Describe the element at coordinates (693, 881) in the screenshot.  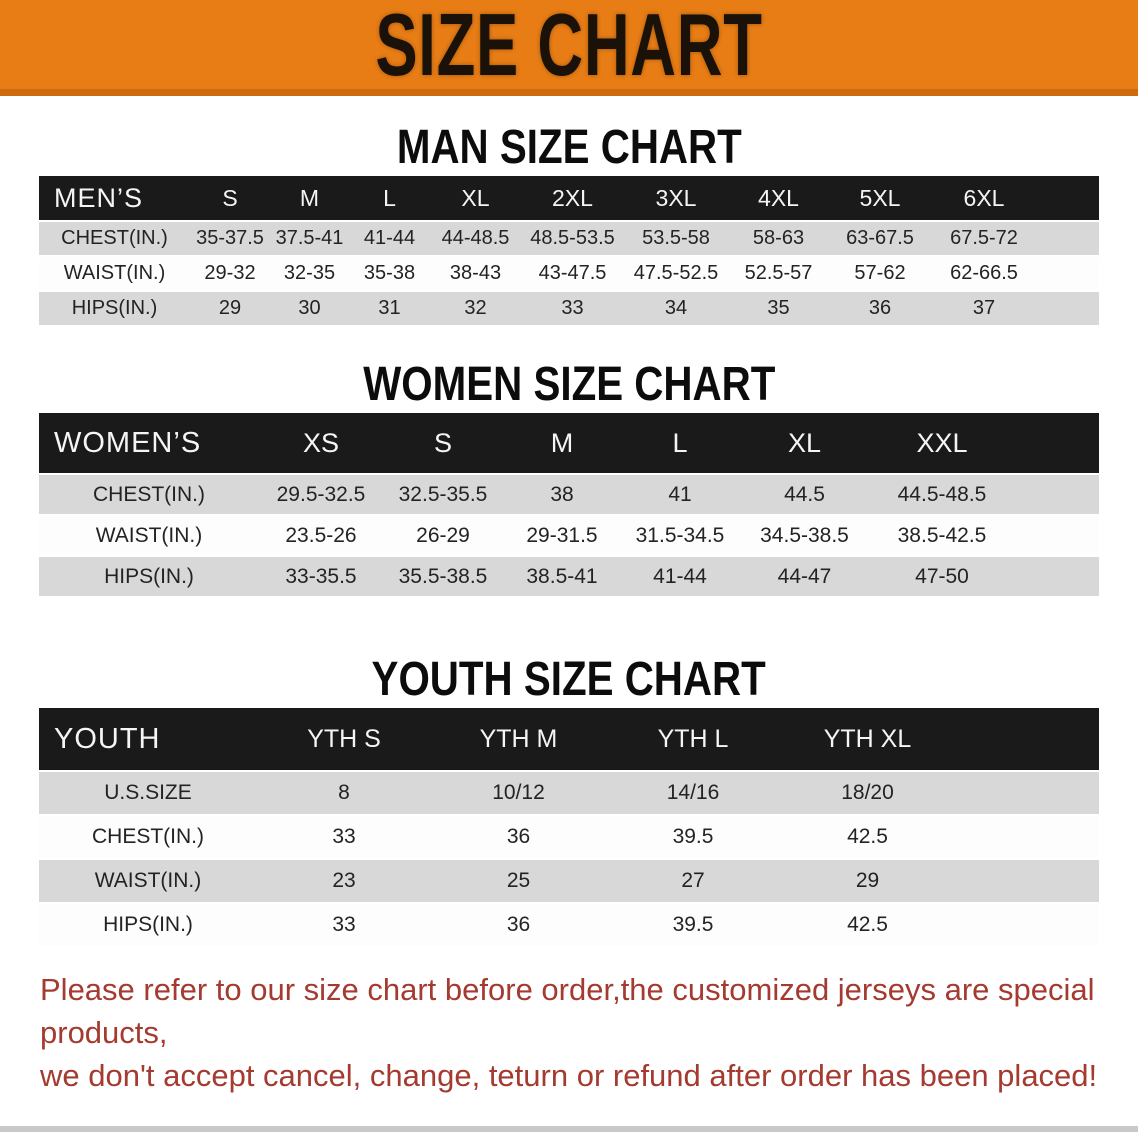
I see `size-value-cell: 27` at that location.